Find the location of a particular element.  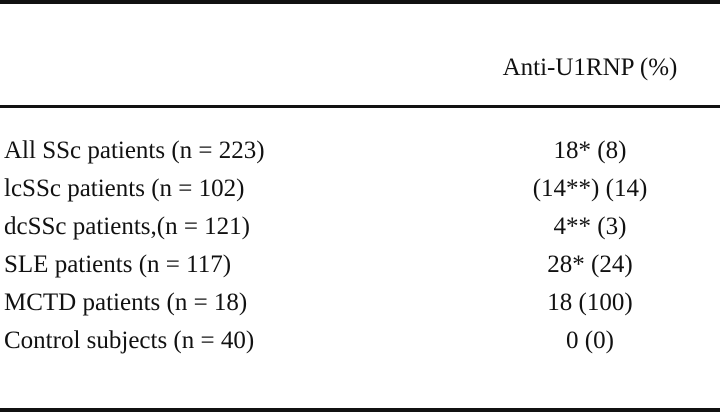

row-label: lcSSc patients (n = 102) is located at coordinates (124, 188).